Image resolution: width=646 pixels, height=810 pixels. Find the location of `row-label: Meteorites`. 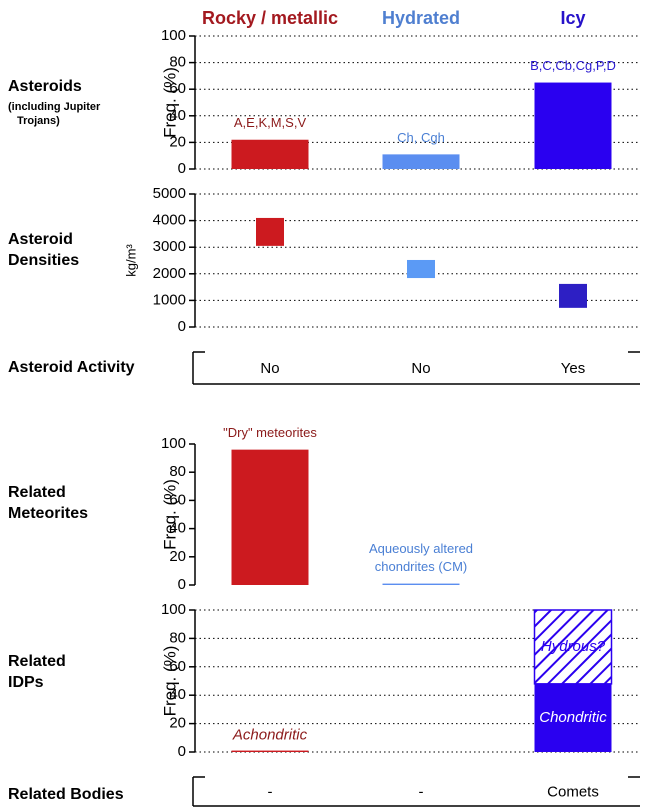

row-label: Meteorites is located at coordinates (48, 513).